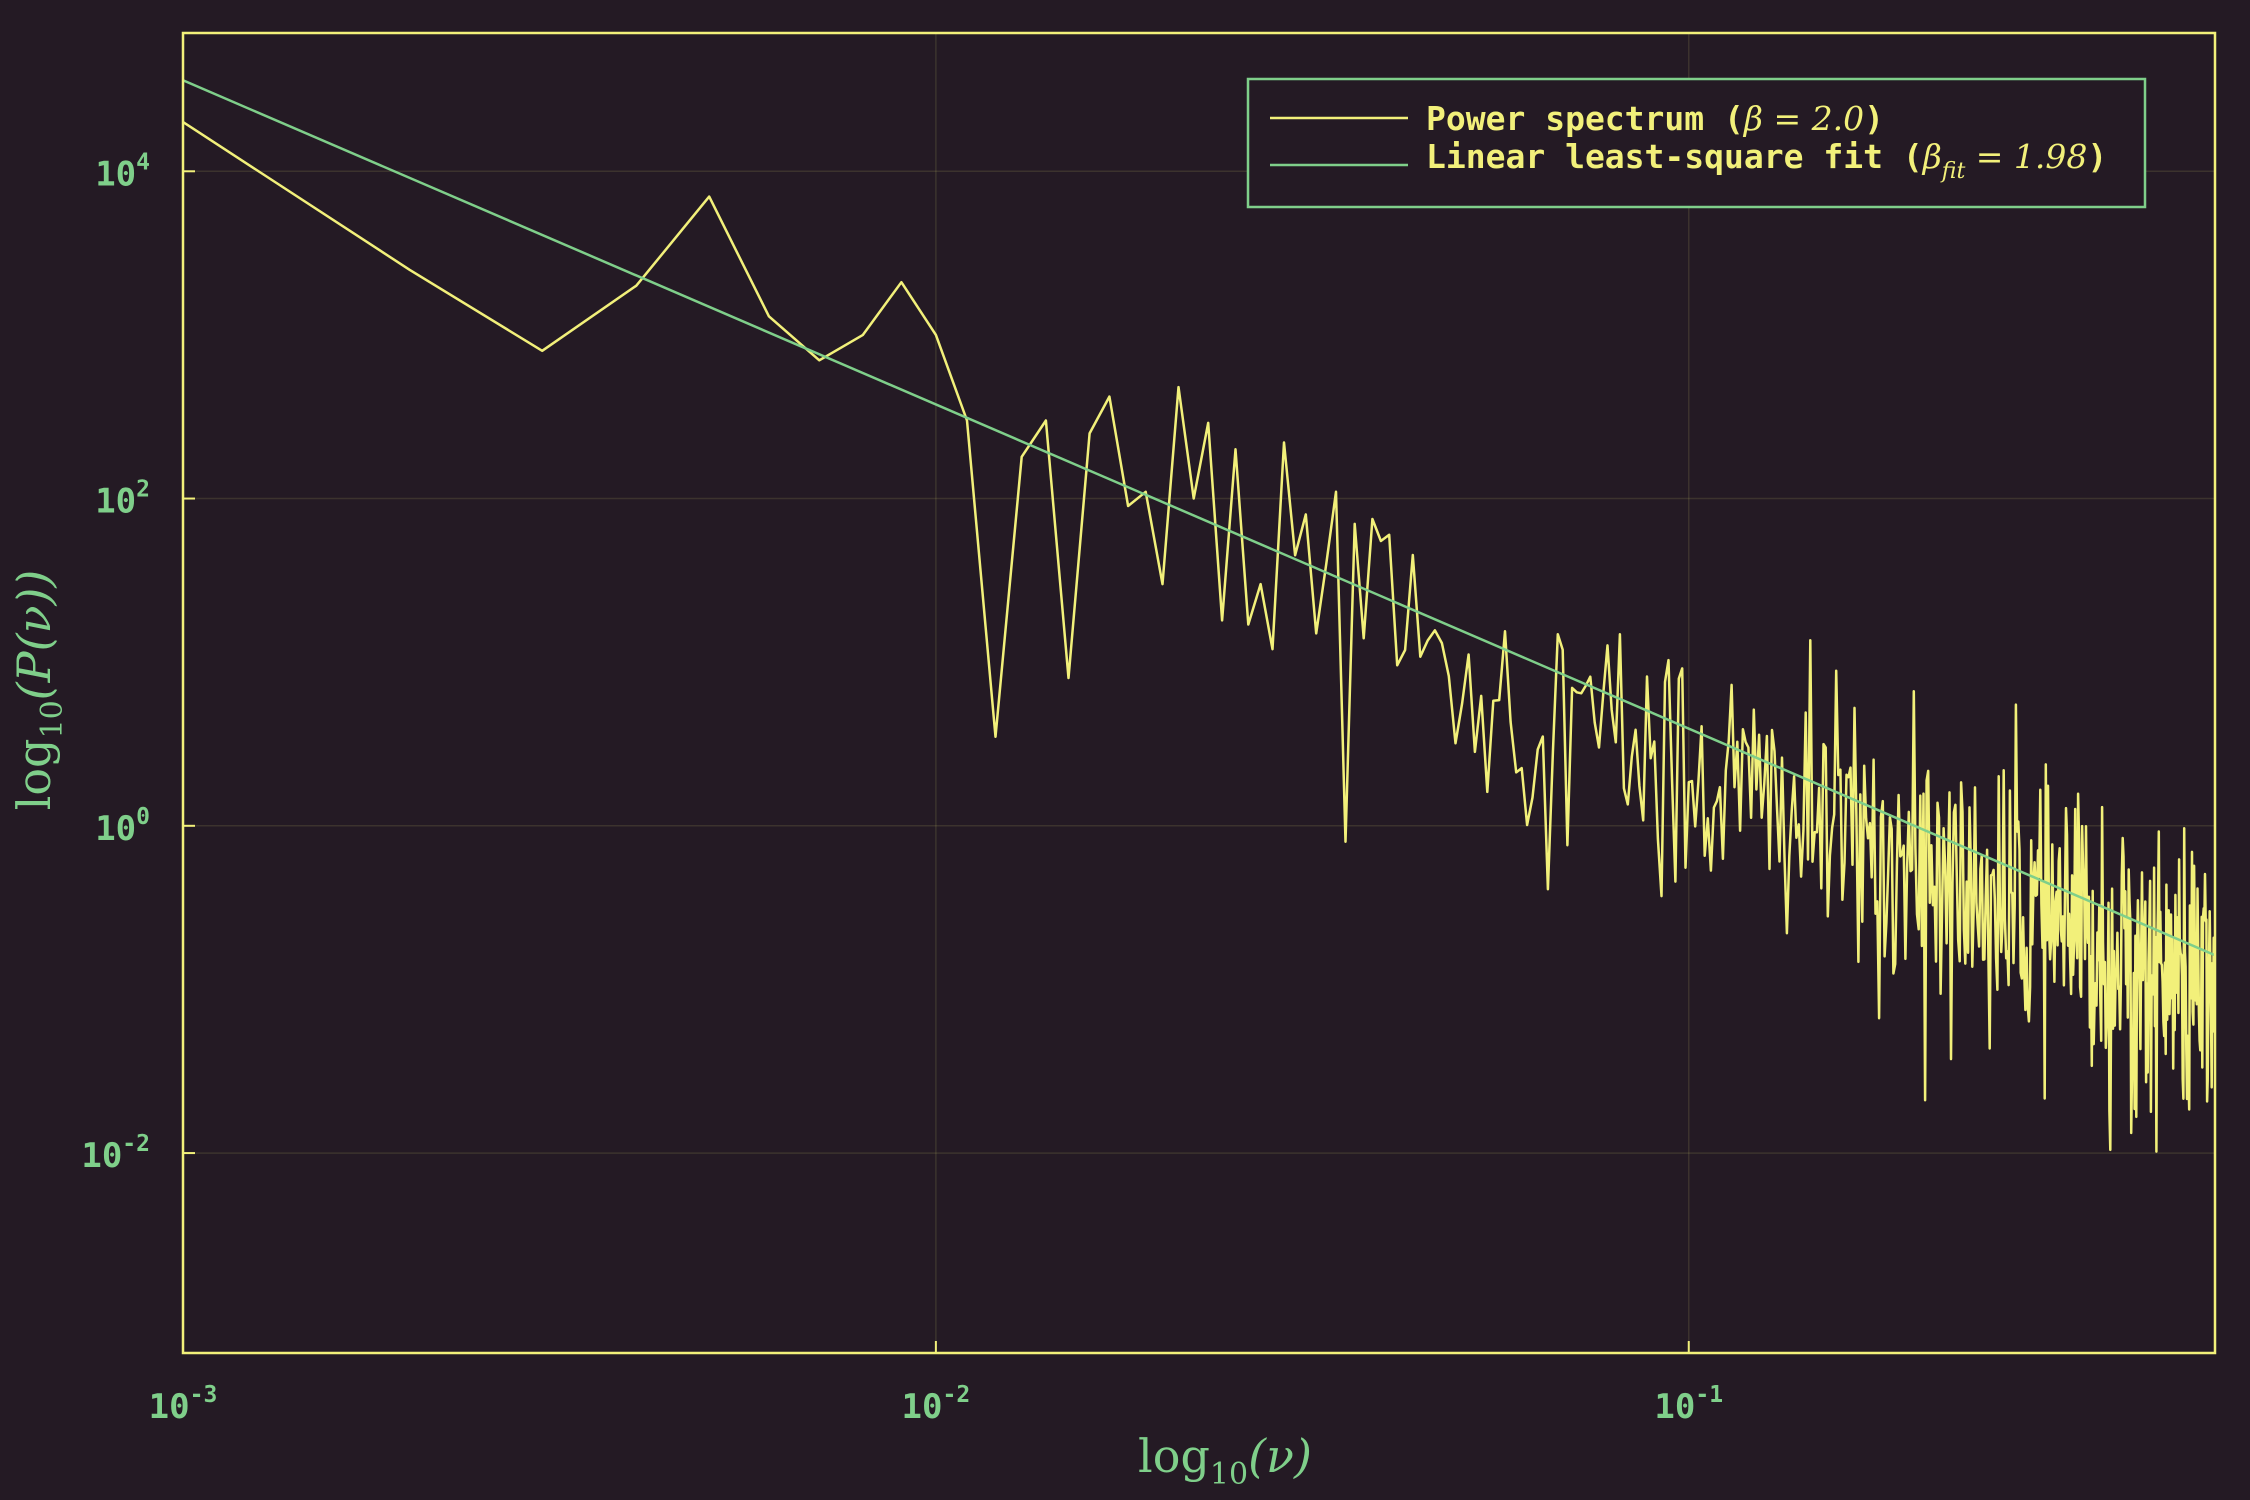 The width and height of the screenshot is (2250, 1500). What do you see at coordinates (1931, 156) in the screenshot?
I see `legend-fit-math: β` at bounding box center [1931, 156].